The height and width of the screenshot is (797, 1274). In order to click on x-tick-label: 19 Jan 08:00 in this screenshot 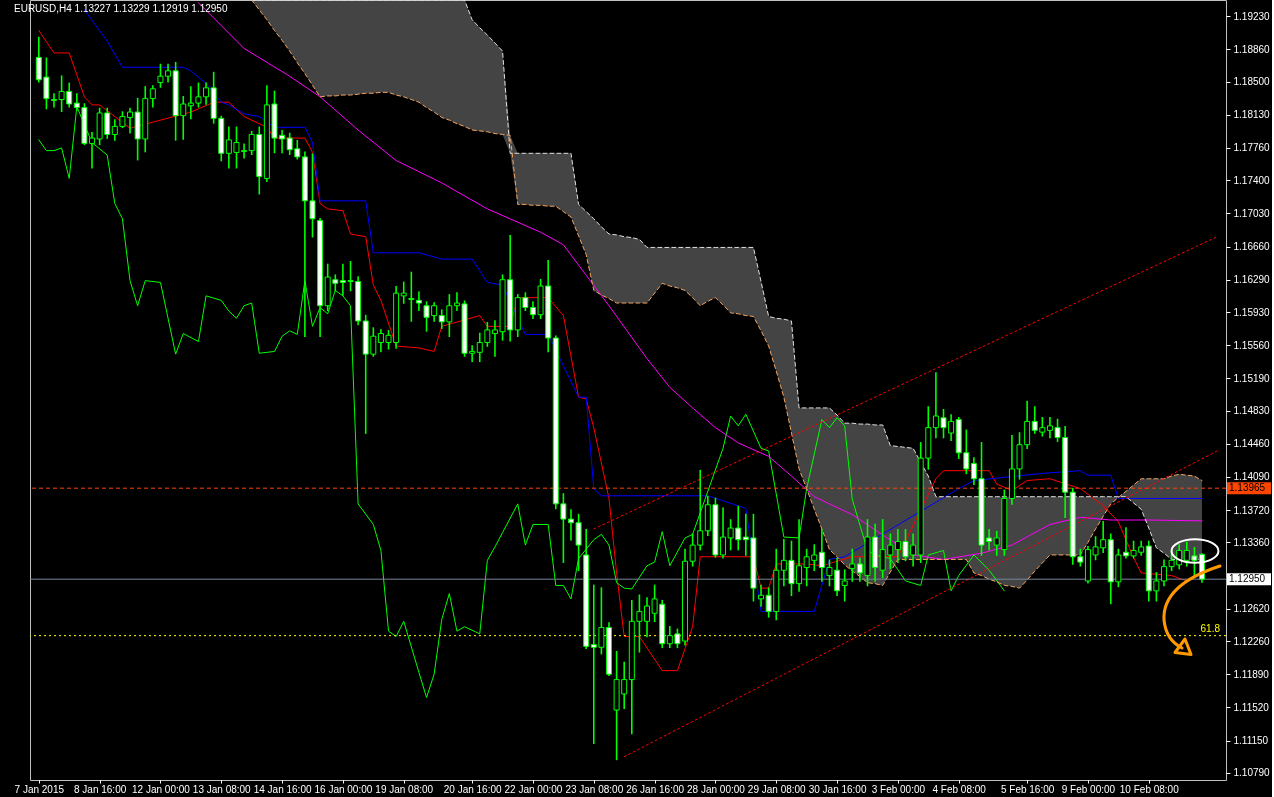, I will do `click(404, 789)`.